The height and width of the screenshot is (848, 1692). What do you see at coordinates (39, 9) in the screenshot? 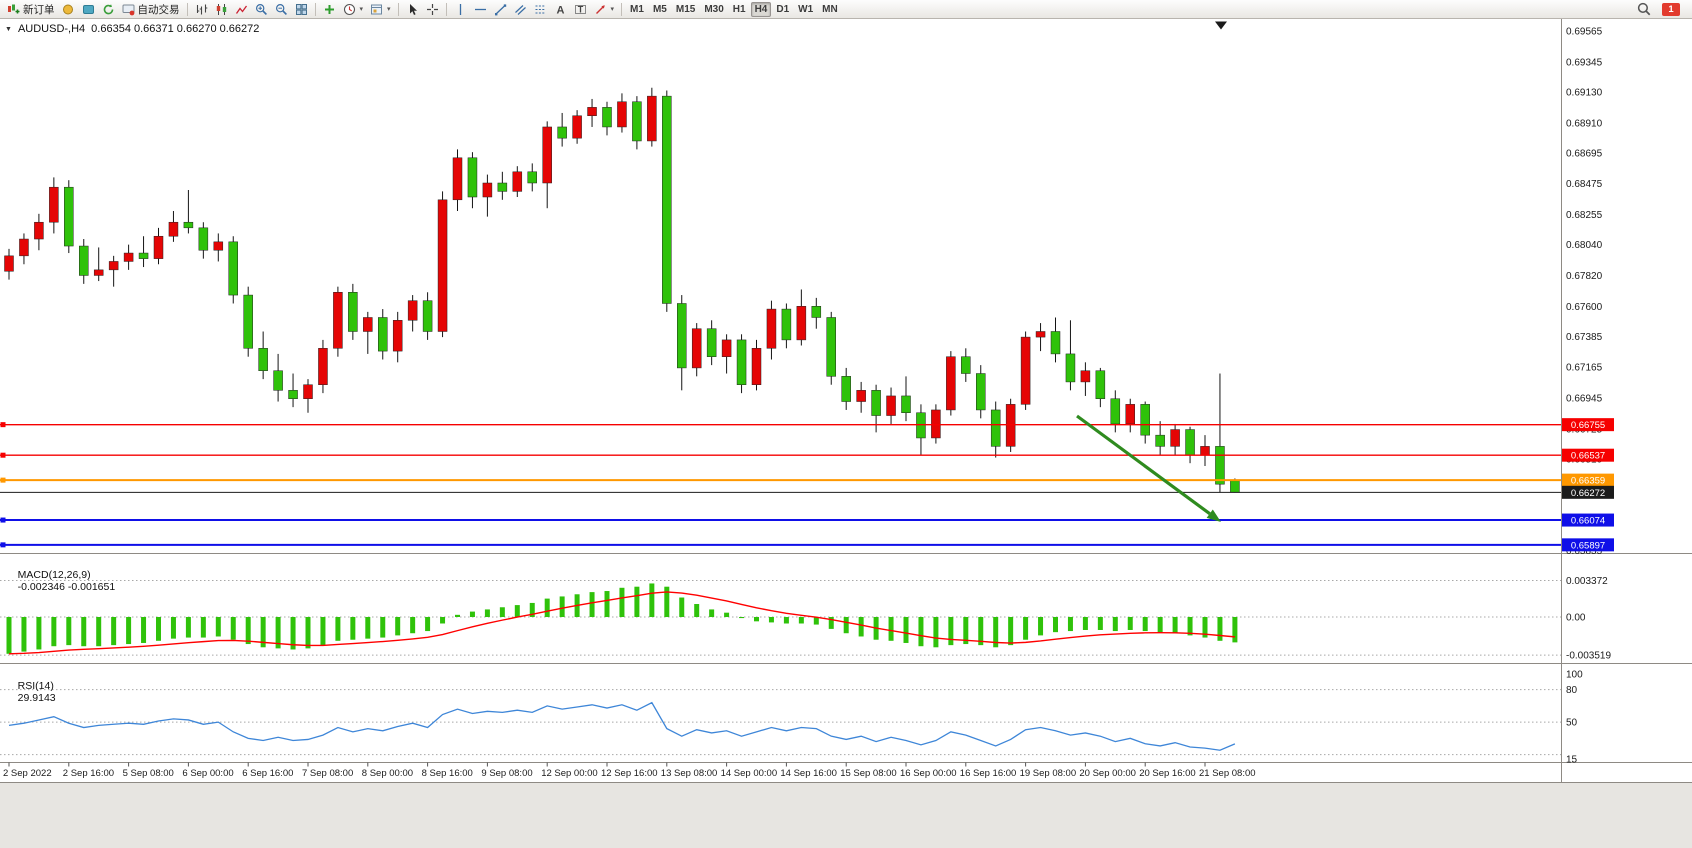
I see `new-order-label: 新订单` at bounding box center [39, 9].